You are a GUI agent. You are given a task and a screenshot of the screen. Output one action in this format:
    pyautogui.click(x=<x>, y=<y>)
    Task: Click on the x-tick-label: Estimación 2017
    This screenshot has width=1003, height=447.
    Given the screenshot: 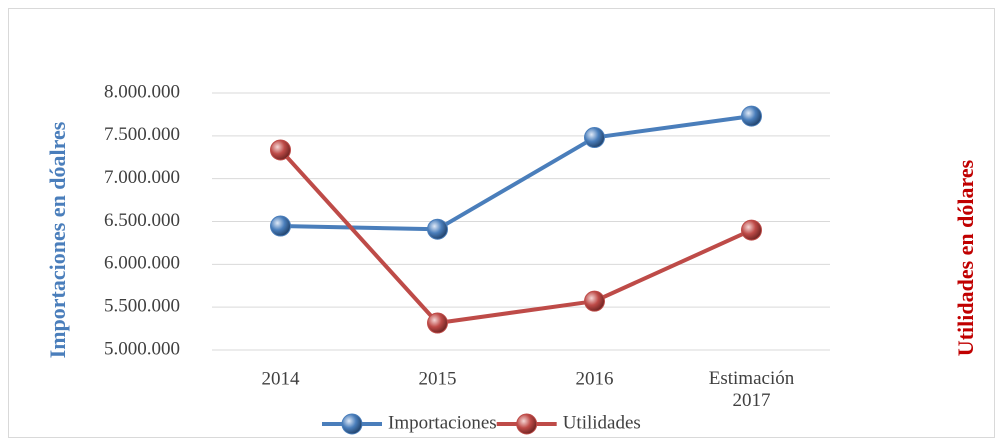 What is the action you would take?
    pyautogui.click(x=752, y=389)
    